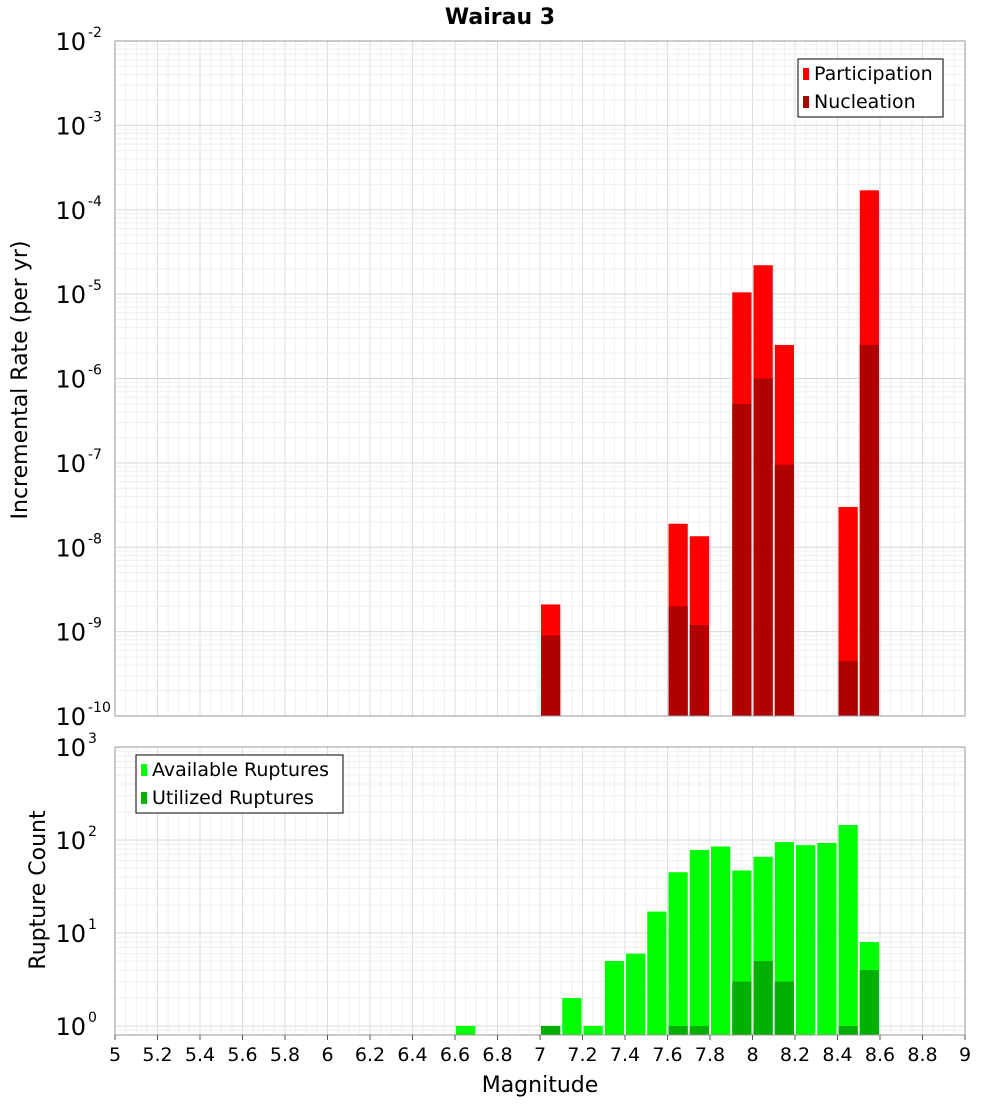  What do you see at coordinates (99, 708) in the screenshot?
I see `y-tick-exponent: -10` at bounding box center [99, 708].